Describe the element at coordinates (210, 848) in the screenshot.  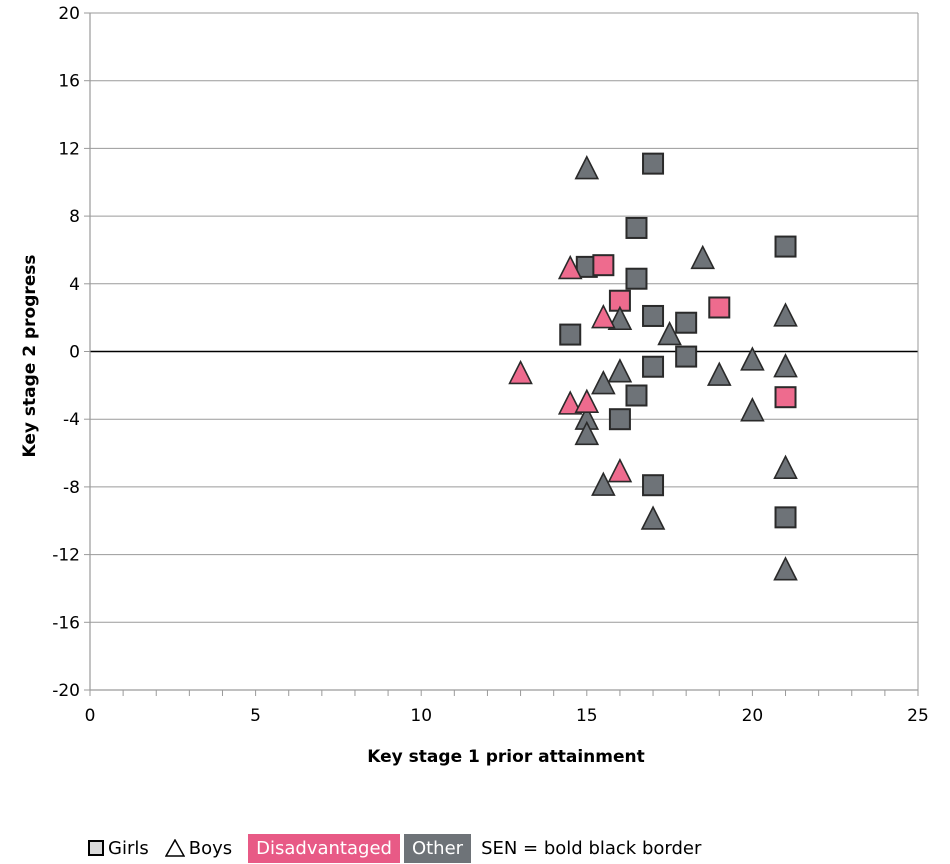
I see `legend-boys-label: Boys` at that location.